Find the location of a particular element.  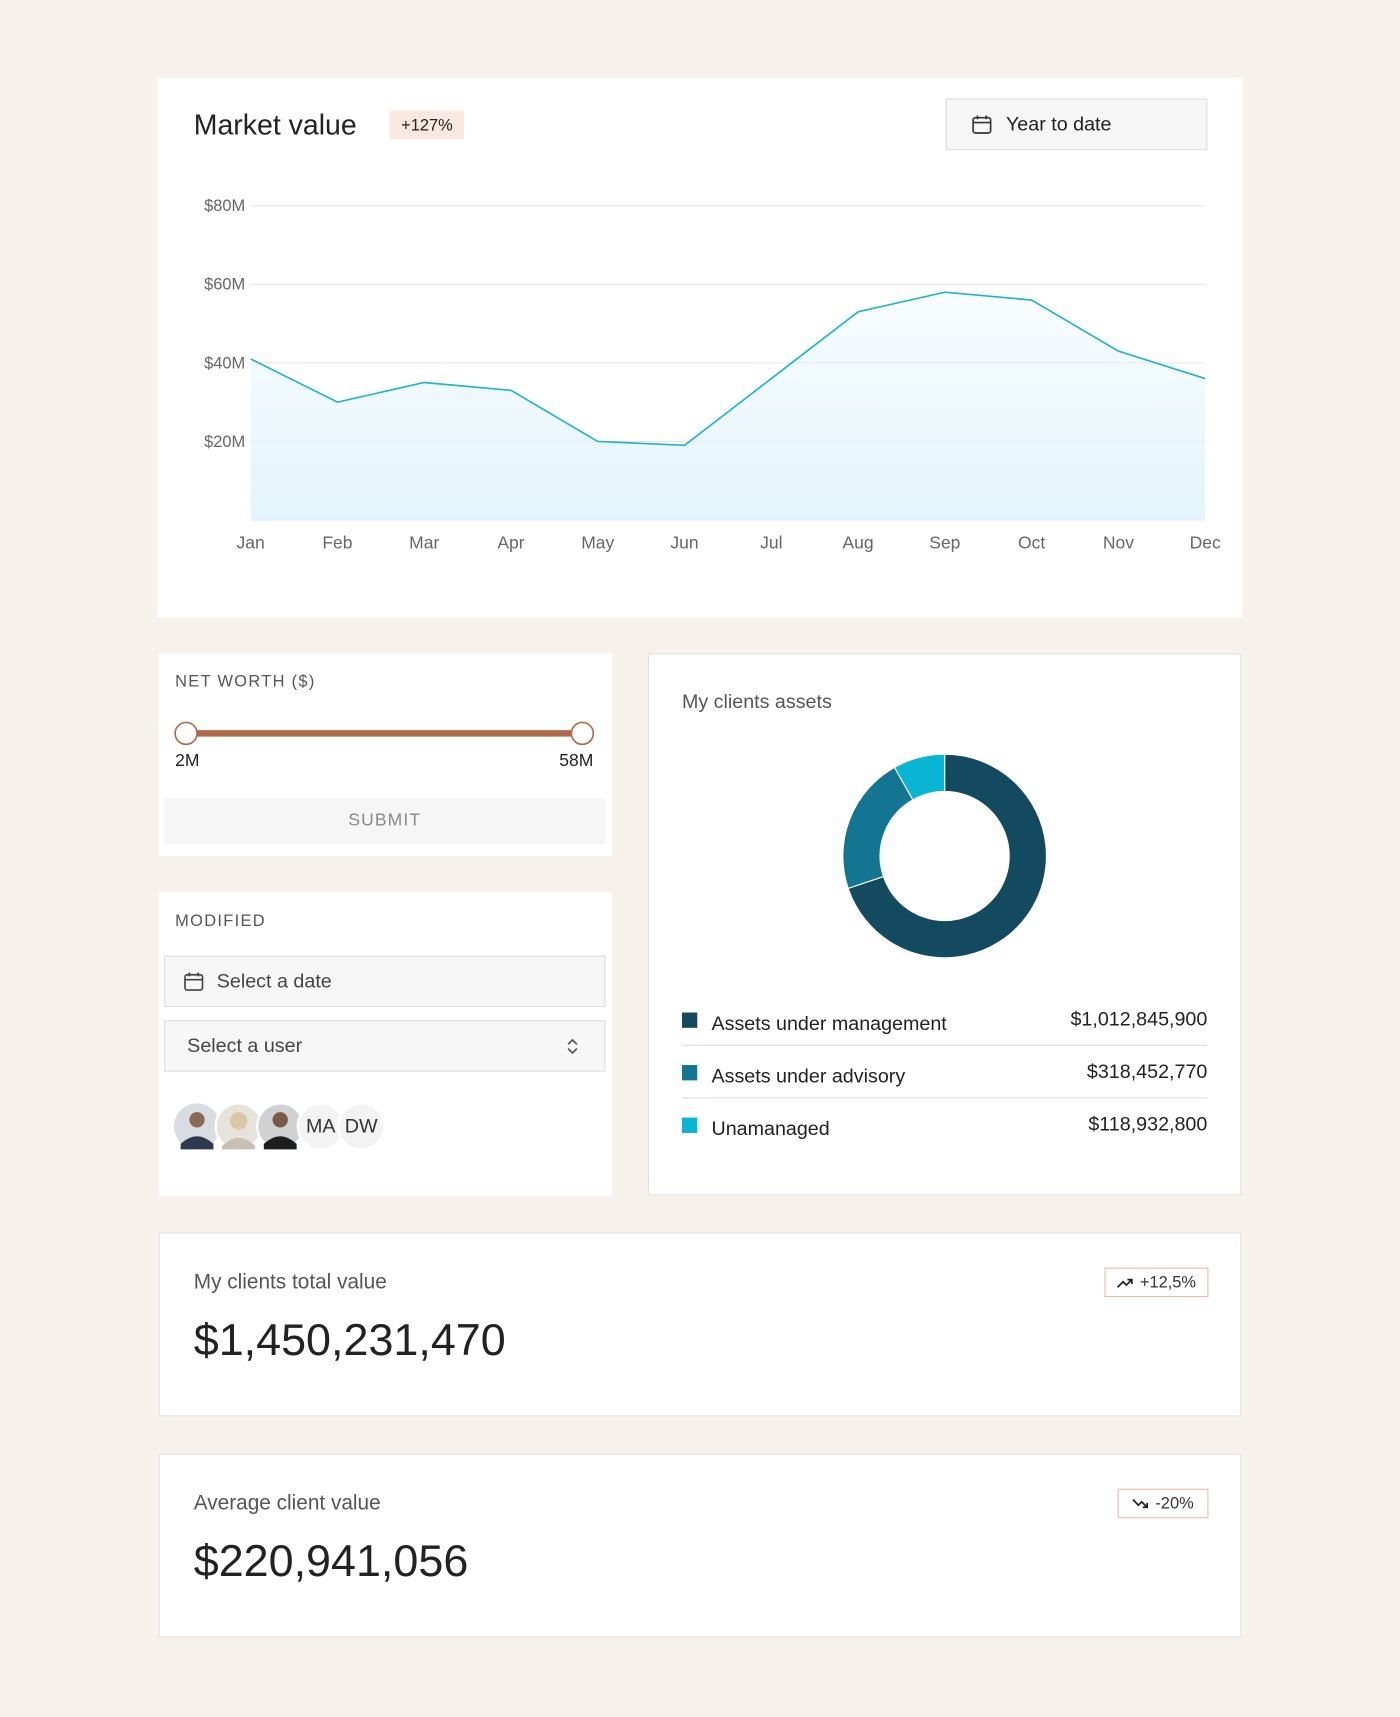

range-slider is located at coordinates (385, 733).